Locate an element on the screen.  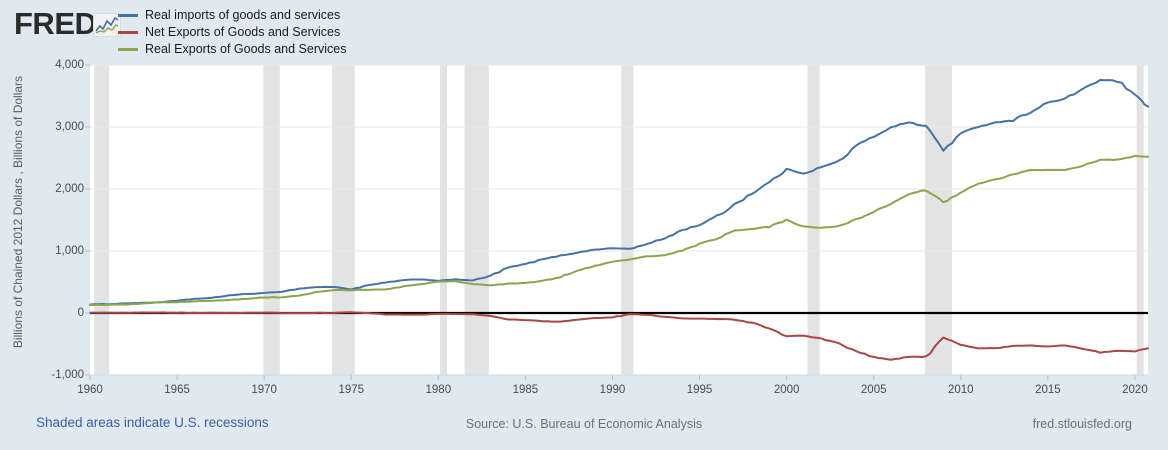
legend-label-exports: Real Exports of Goods and Services is located at coordinates (246, 49).